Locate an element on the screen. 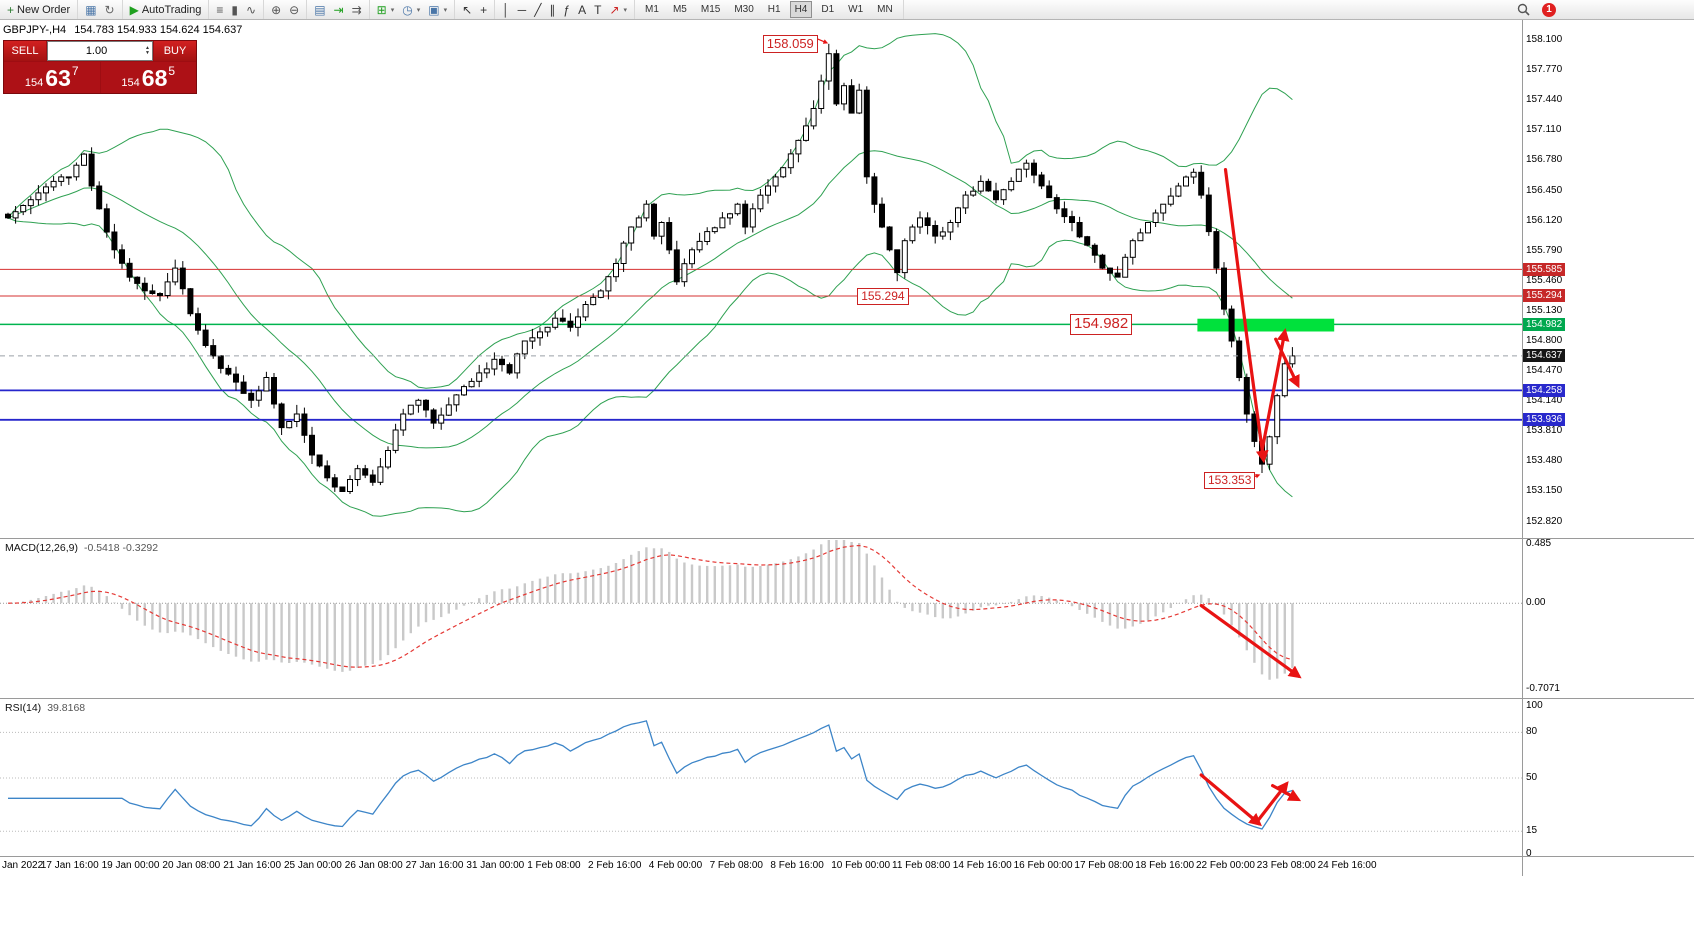  volume-input: 1.00 ▲ ▼ is located at coordinates (100, 51).